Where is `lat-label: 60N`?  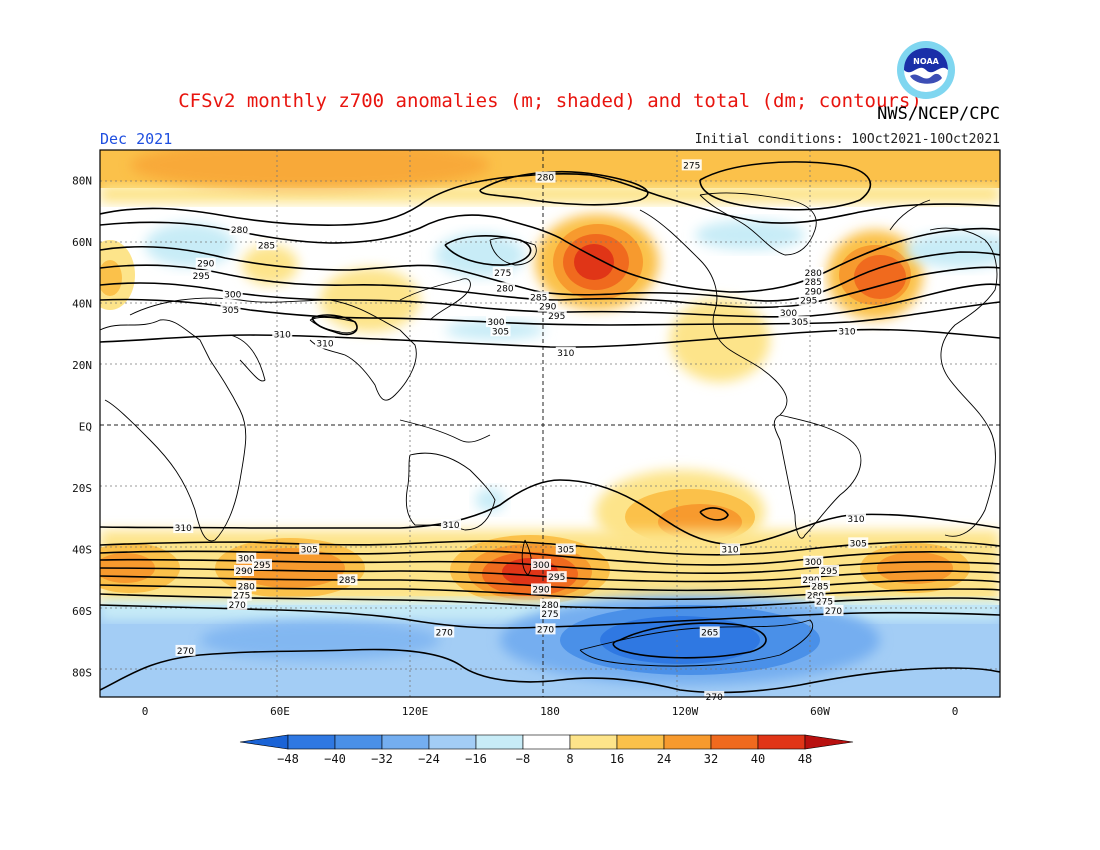 lat-label: 60N is located at coordinates (82, 242).